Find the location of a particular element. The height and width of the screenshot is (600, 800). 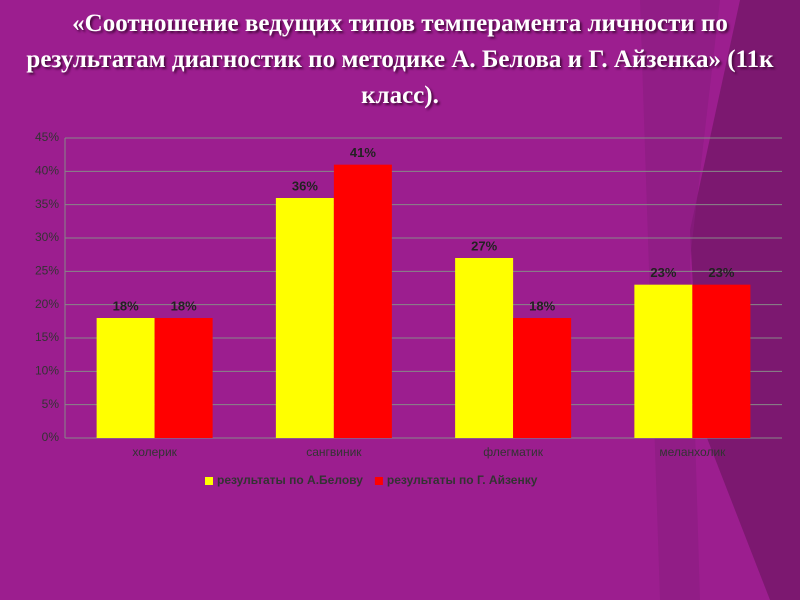

y-tick-label: 10% is located at coordinates (47, 371).